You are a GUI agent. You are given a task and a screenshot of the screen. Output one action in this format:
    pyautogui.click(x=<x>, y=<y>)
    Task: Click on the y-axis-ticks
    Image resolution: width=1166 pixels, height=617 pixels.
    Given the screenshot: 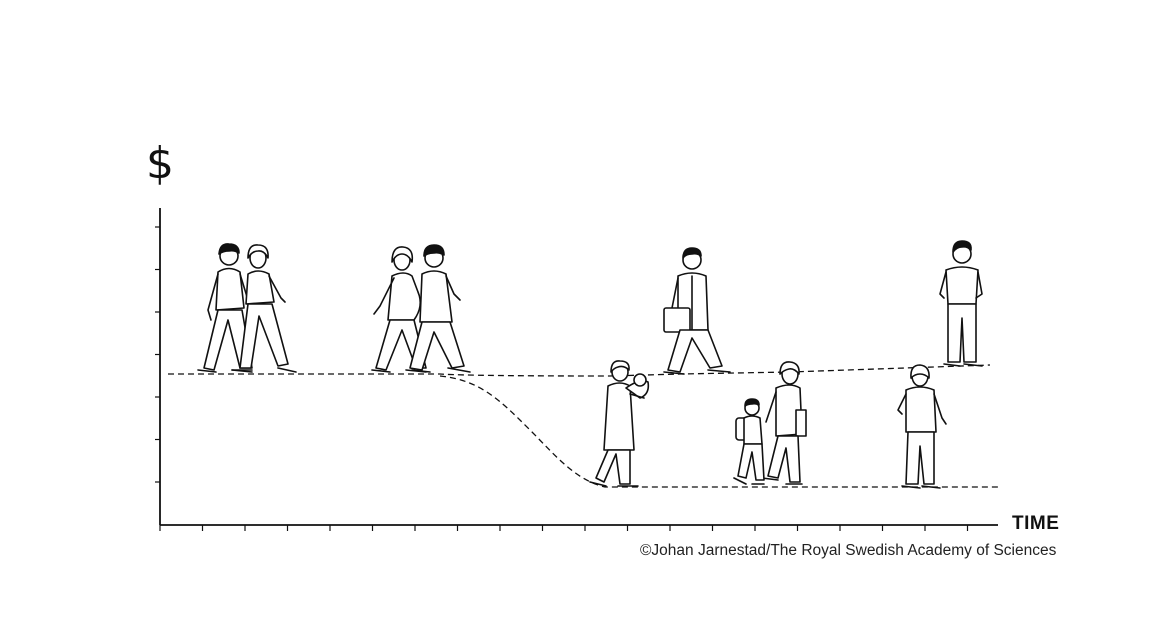 What is the action you would take?
    pyautogui.click(x=157, y=354)
    